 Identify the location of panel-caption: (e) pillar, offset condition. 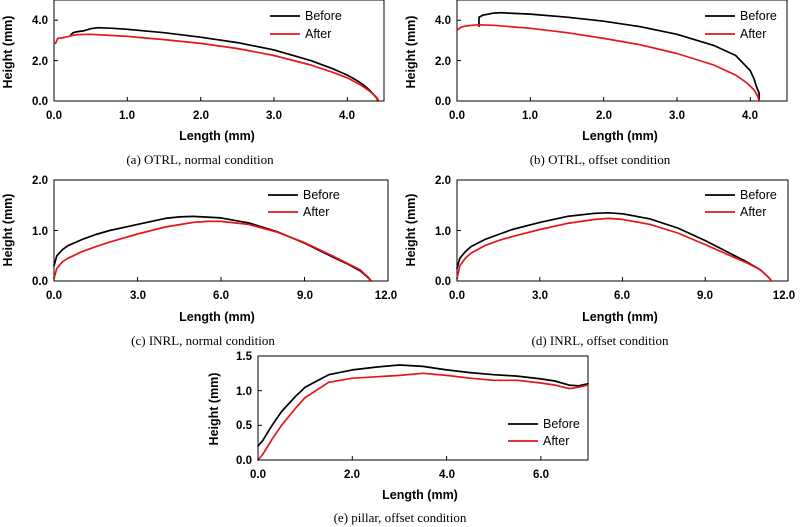
(400, 517).